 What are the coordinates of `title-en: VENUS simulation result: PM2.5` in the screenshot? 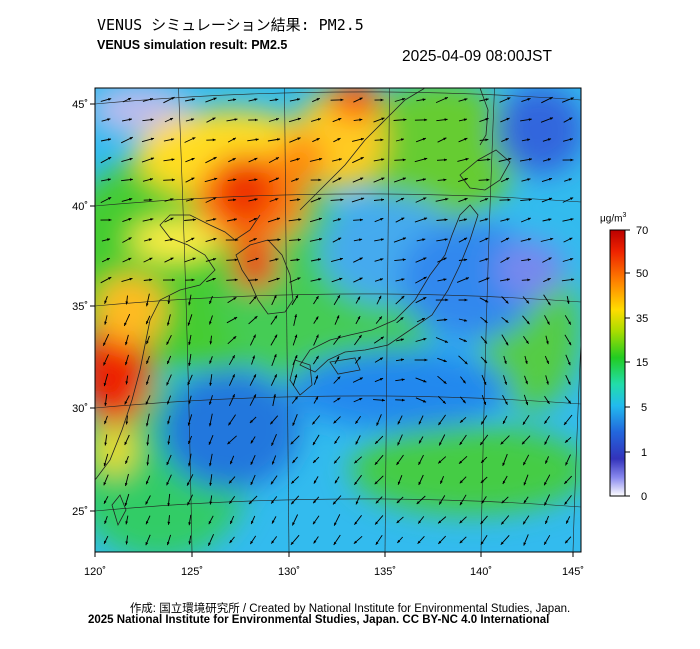 It's located at (192, 45).